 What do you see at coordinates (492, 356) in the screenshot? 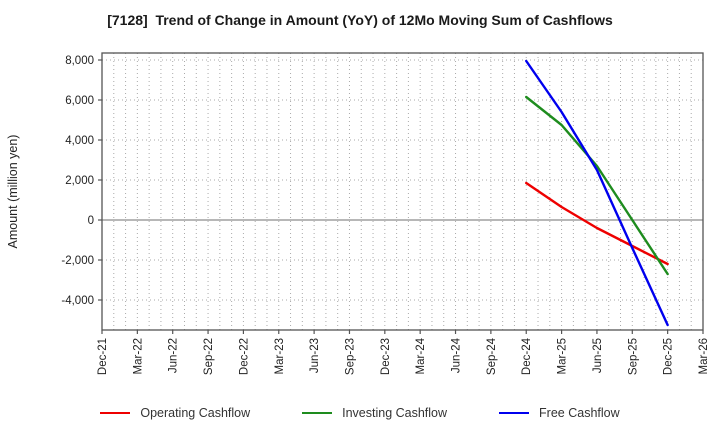
I see `x-tick-label: Sep-24` at bounding box center [492, 356].